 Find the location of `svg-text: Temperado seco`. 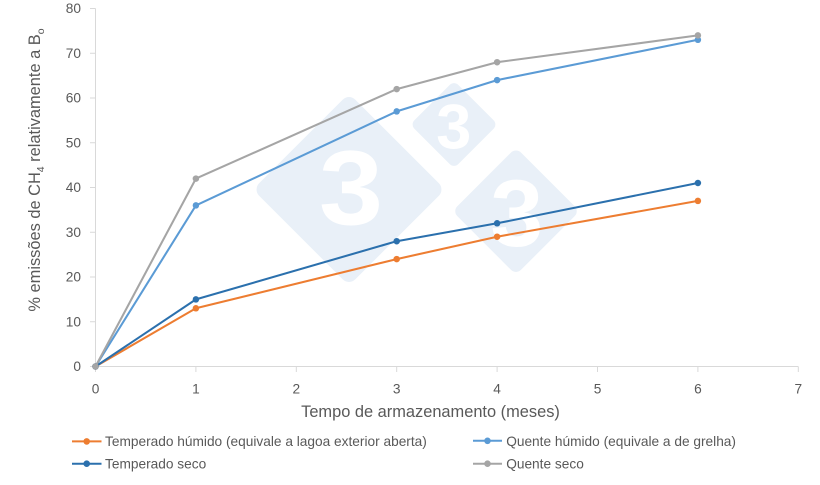

svg-text: Temperado seco is located at coordinates (156, 464).